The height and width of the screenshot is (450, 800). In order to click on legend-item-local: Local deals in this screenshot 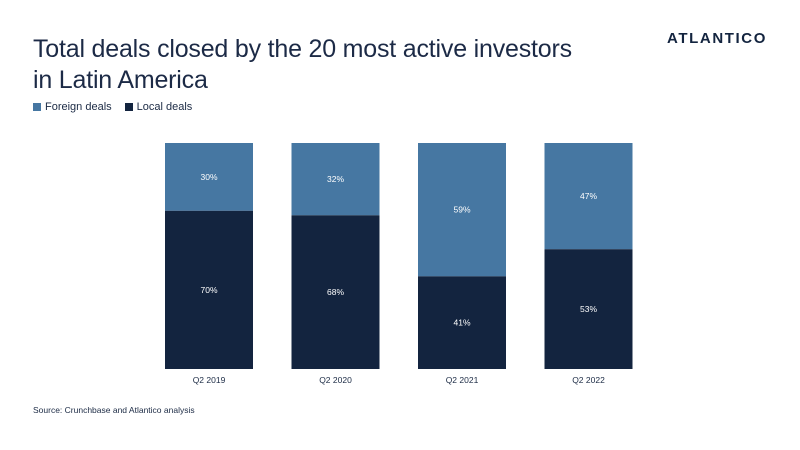, I will do `click(158, 107)`.